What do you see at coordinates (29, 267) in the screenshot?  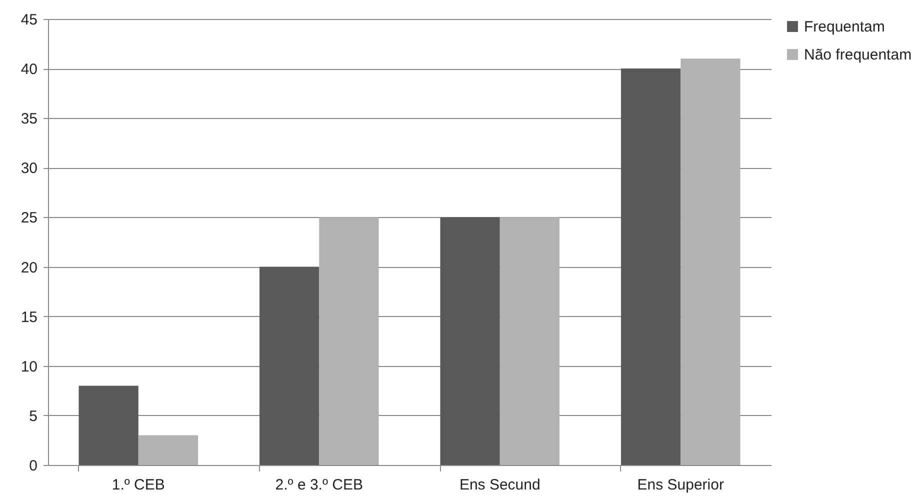 I see `y-tick-label: 20` at bounding box center [29, 267].